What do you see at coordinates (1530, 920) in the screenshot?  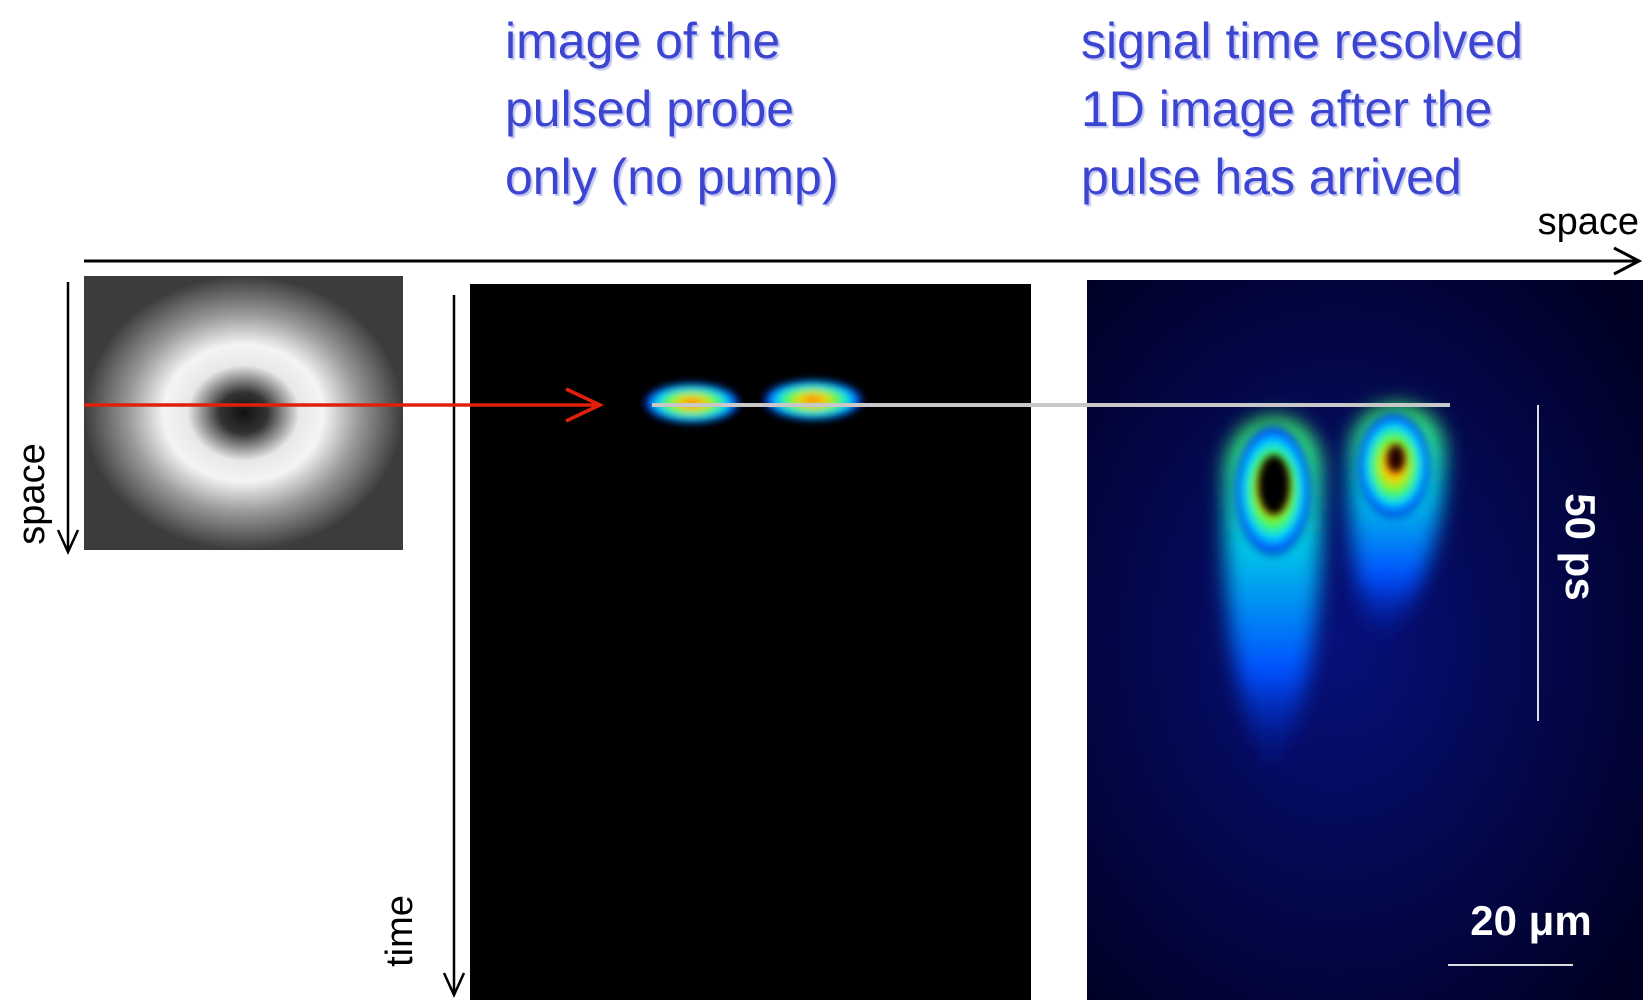 I see `space-scale-label: 20 μm` at bounding box center [1530, 920].